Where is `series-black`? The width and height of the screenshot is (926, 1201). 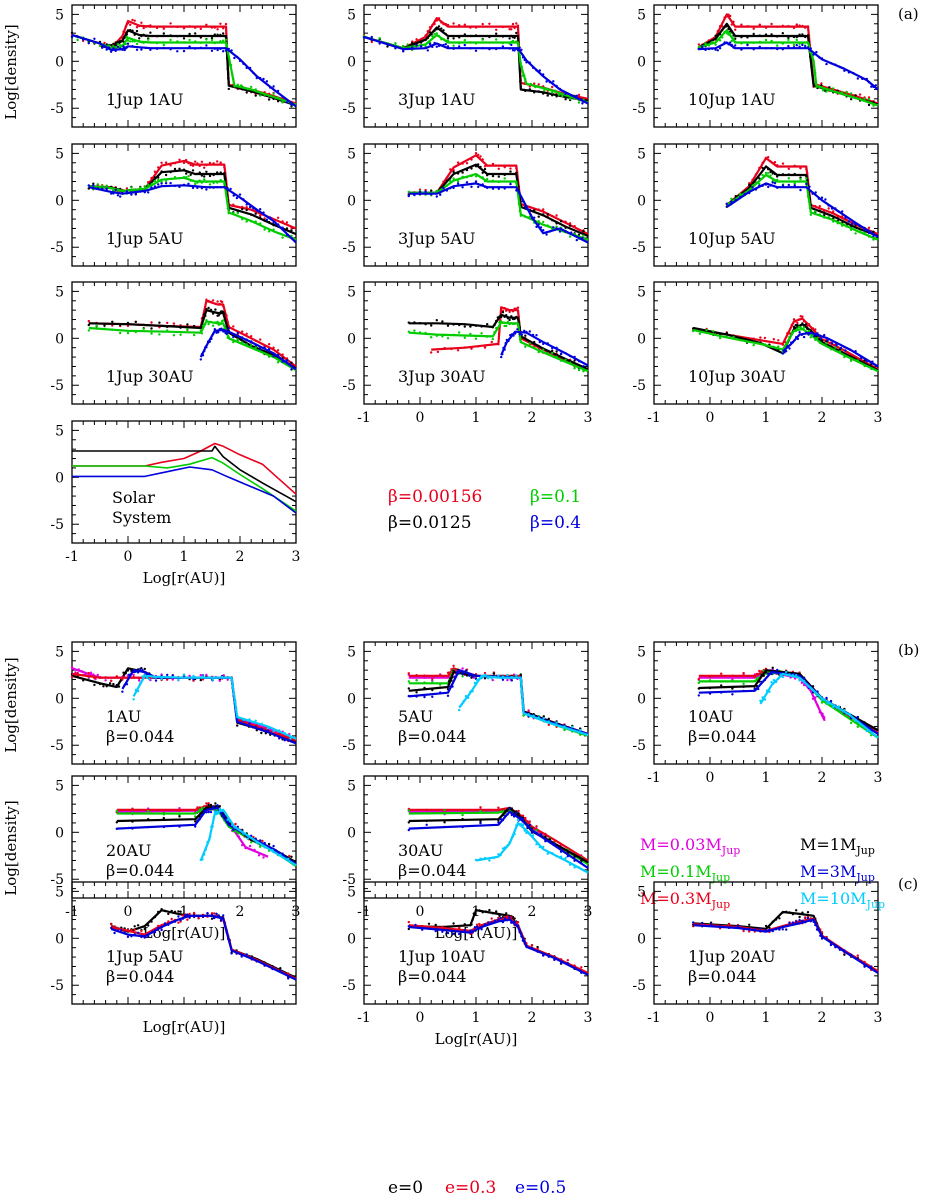
series-black is located at coordinates (184, 474).